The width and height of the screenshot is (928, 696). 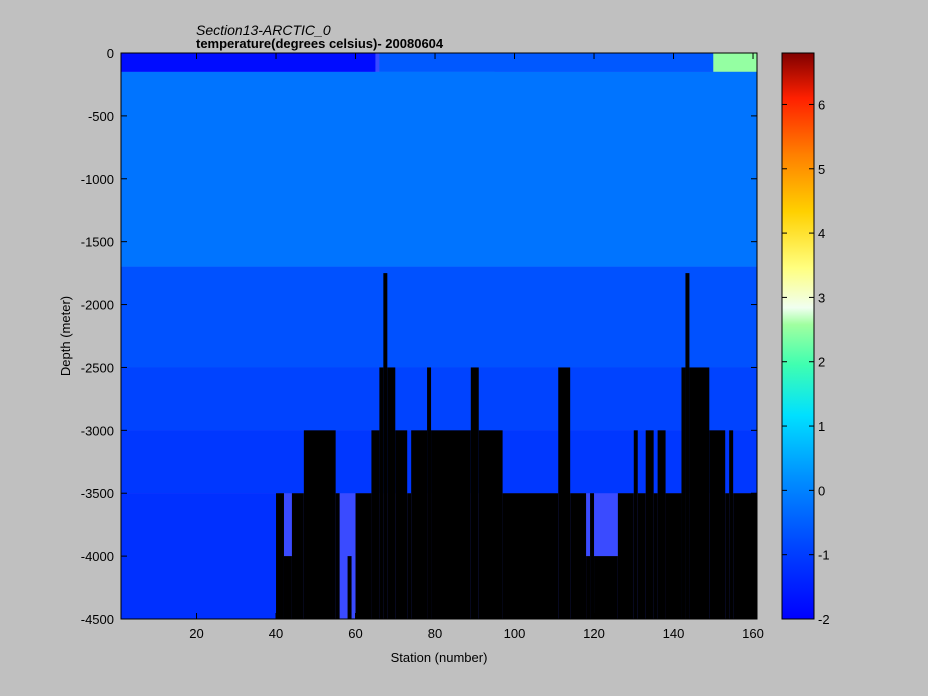 I want to click on colorbar-tick-label: 2, so click(x=821, y=362).